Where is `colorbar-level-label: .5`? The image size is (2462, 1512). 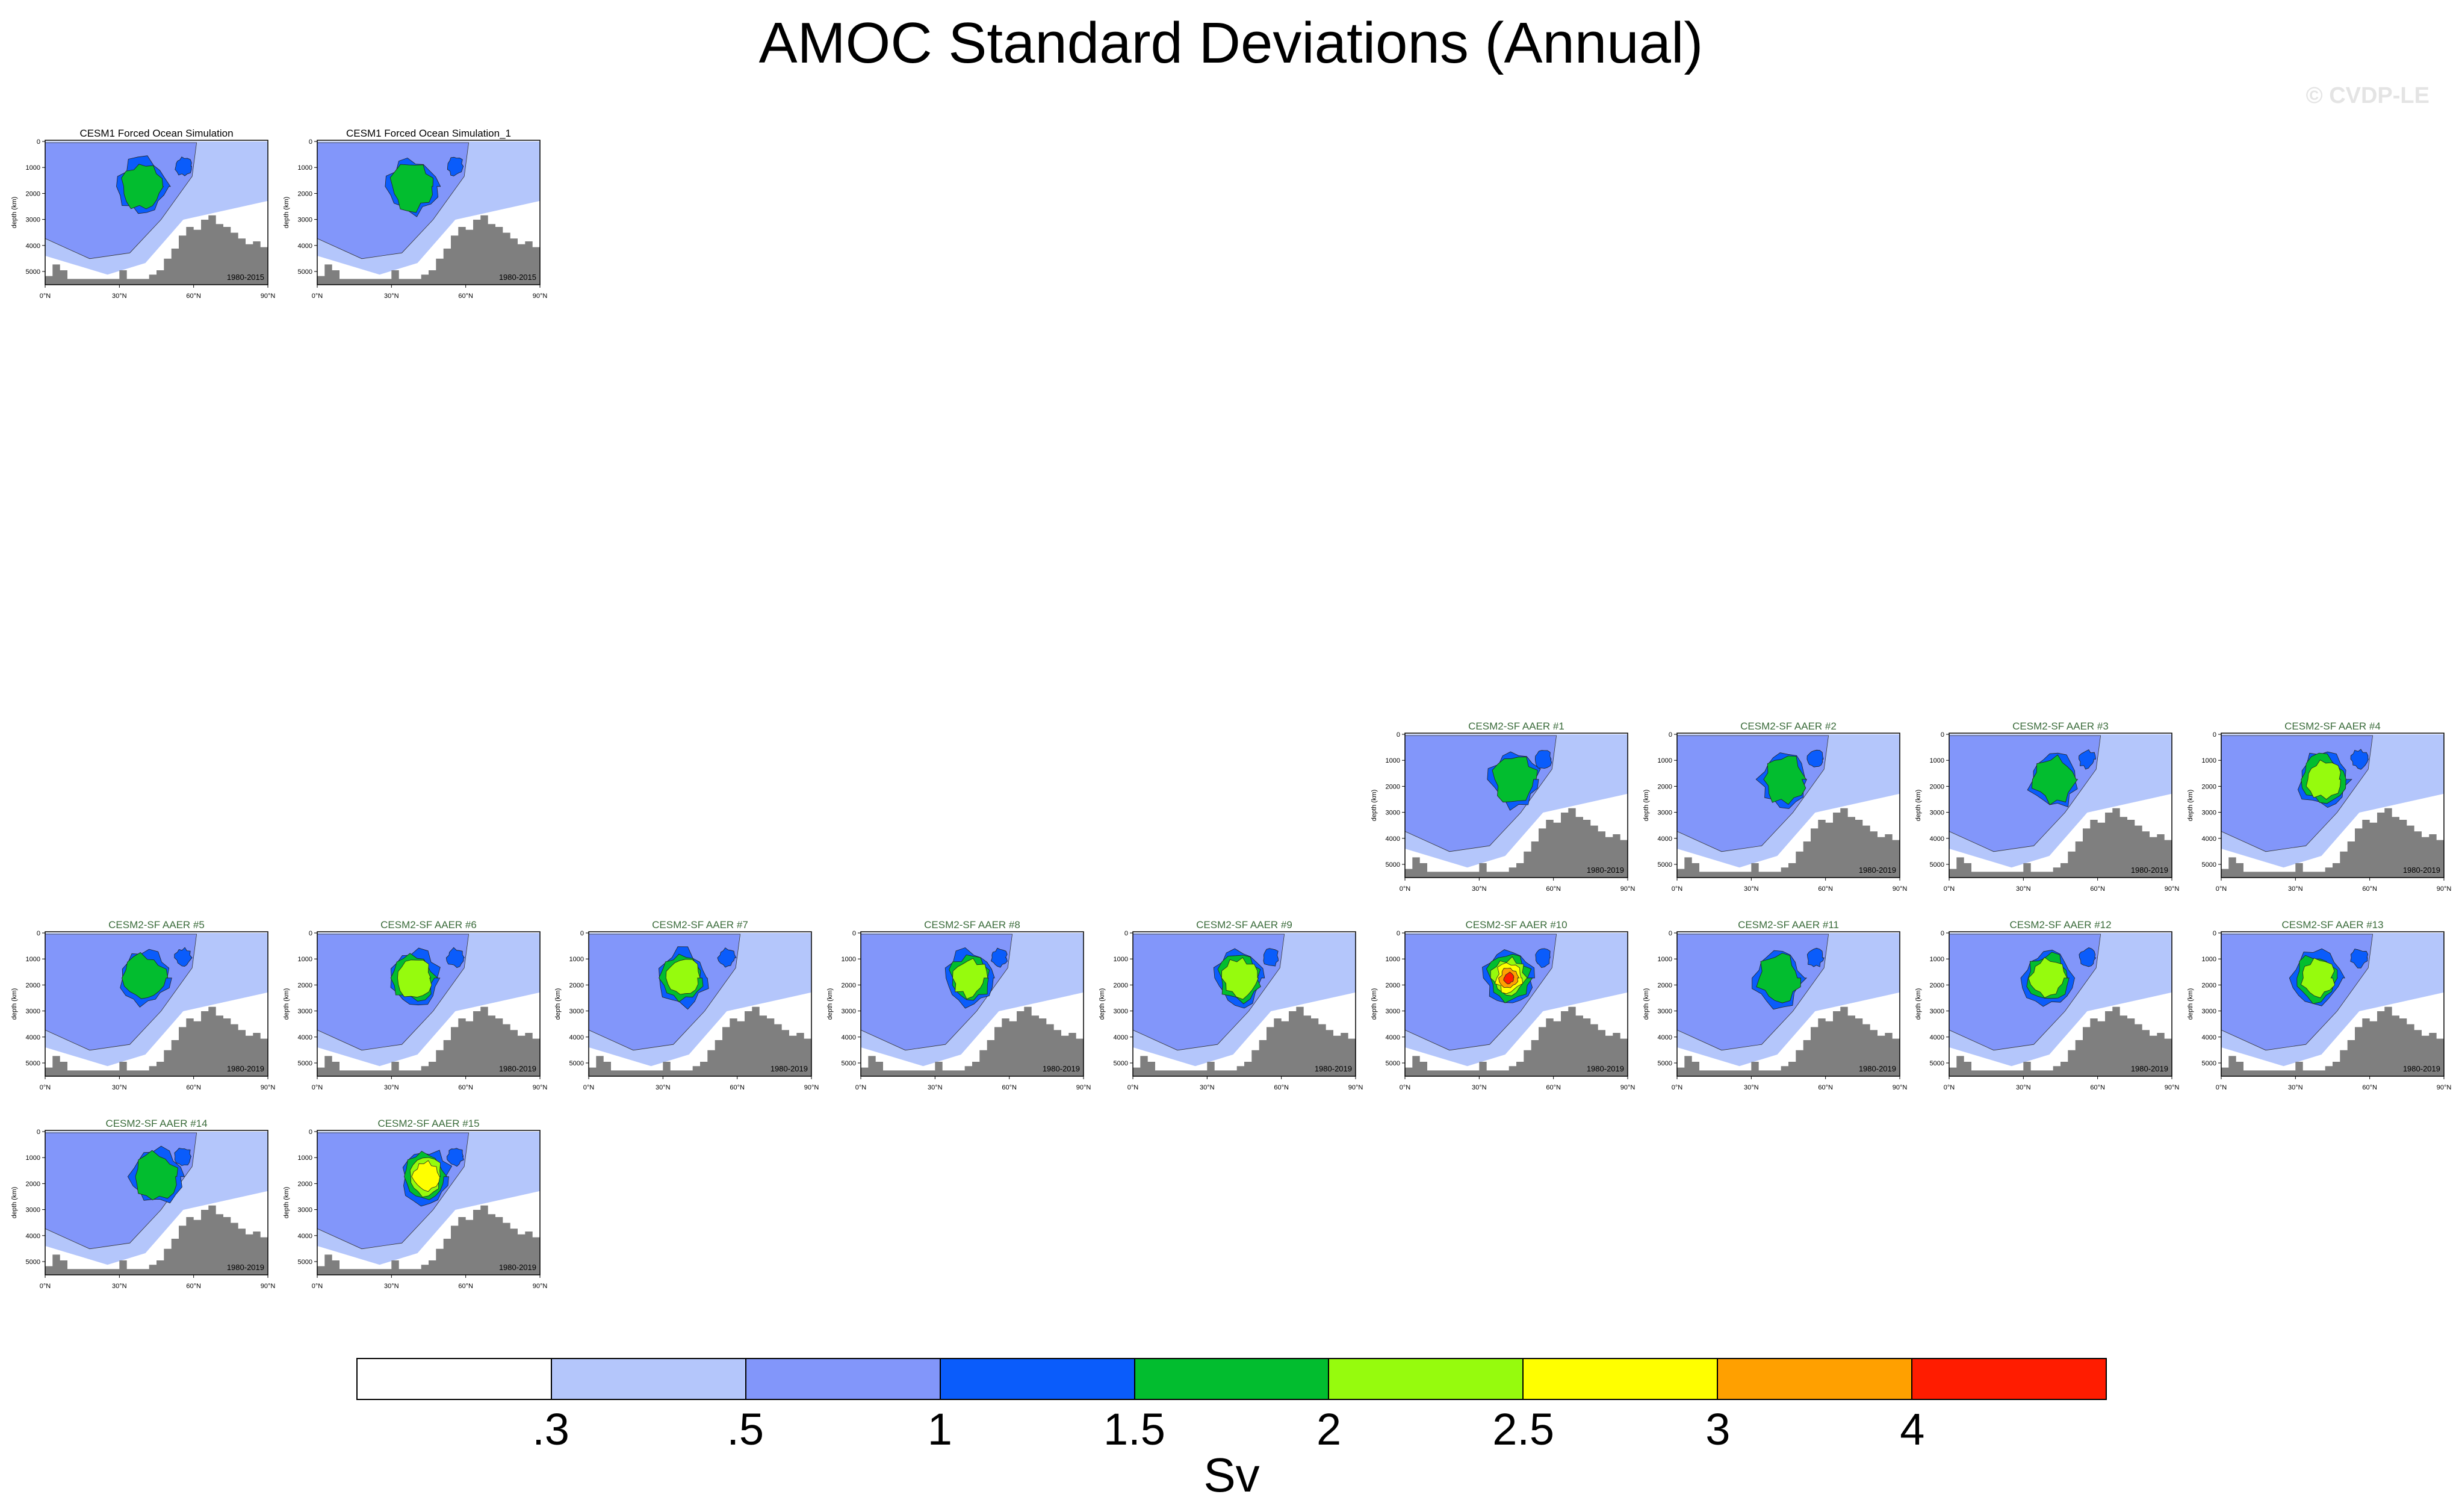 colorbar-level-label: .5 is located at coordinates (745, 1429).